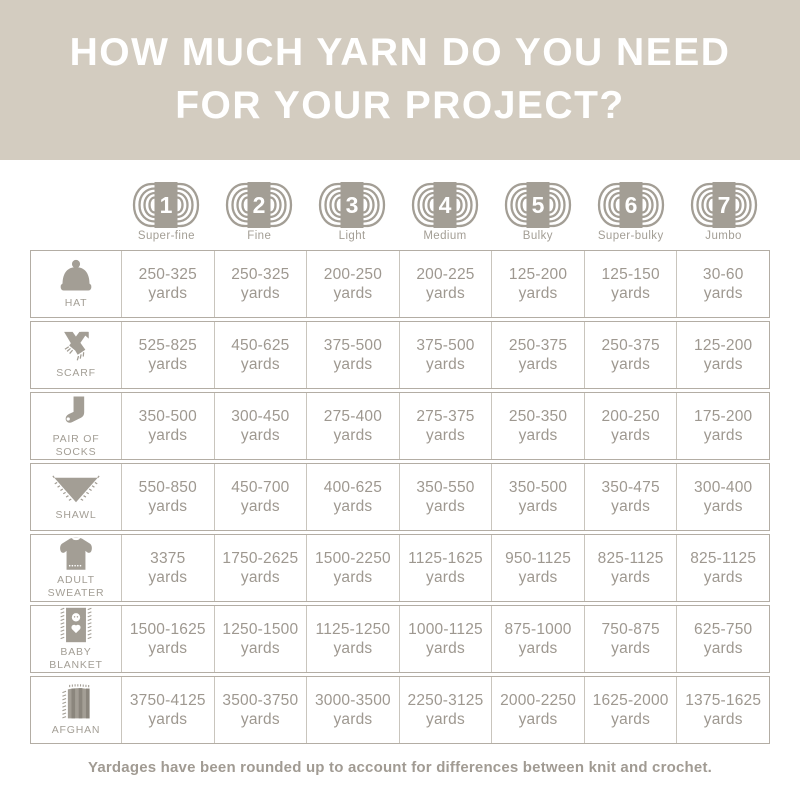 The image size is (800, 800). I want to click on yarn-weight-column-5: 5 Bulky, so click(537, 212).